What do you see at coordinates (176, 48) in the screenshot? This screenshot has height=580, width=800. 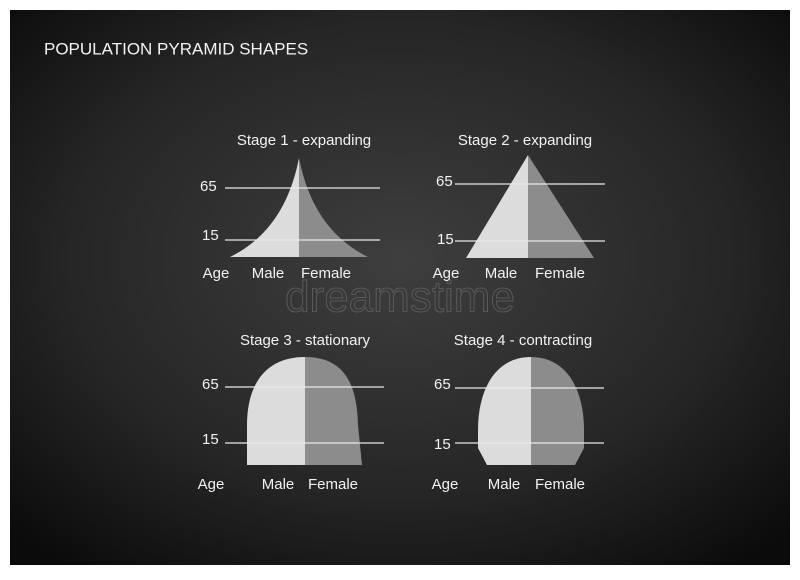 I see `page-title: POPULATION PYRAMID SHAPES` at bounding box center [176, 48].